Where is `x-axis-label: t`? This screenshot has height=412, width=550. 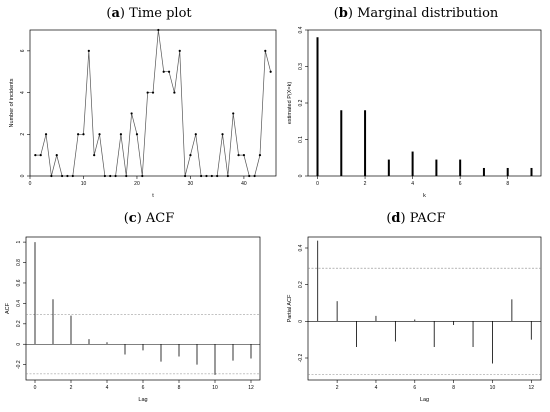 x-axis-label: t is located at coordinates (153, 196).